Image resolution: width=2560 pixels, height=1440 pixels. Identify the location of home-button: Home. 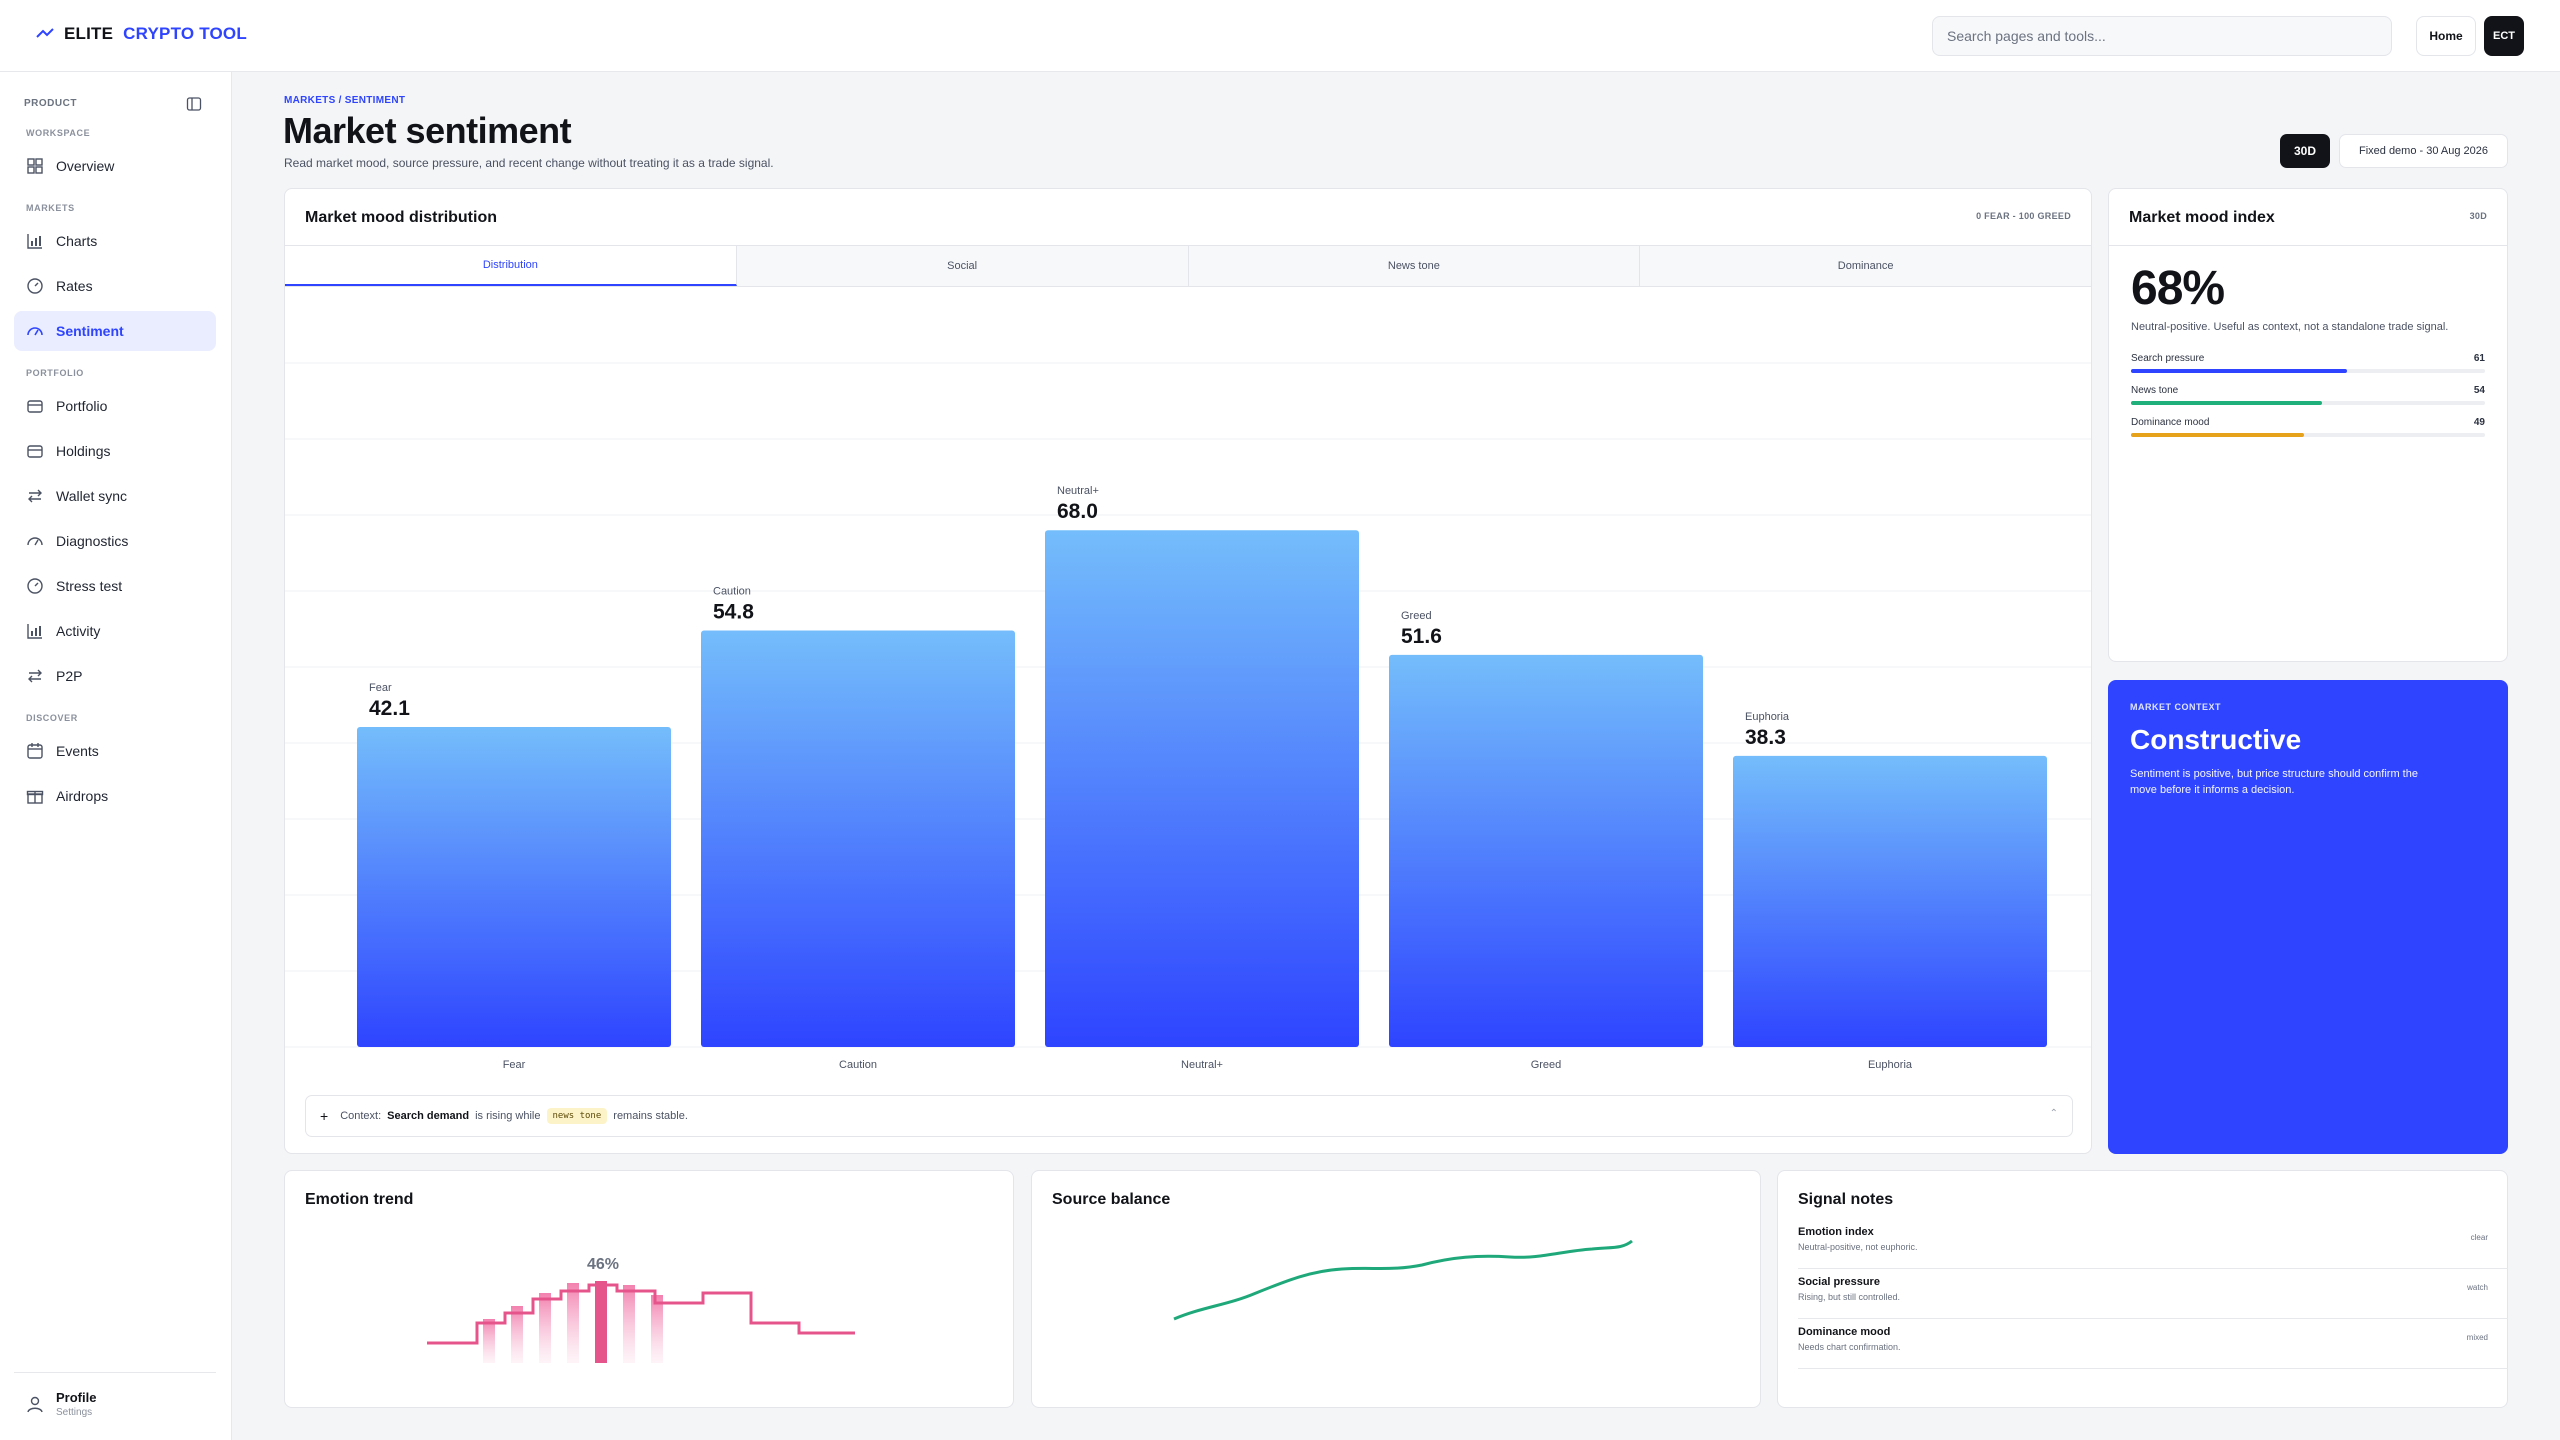
(2446, 36).